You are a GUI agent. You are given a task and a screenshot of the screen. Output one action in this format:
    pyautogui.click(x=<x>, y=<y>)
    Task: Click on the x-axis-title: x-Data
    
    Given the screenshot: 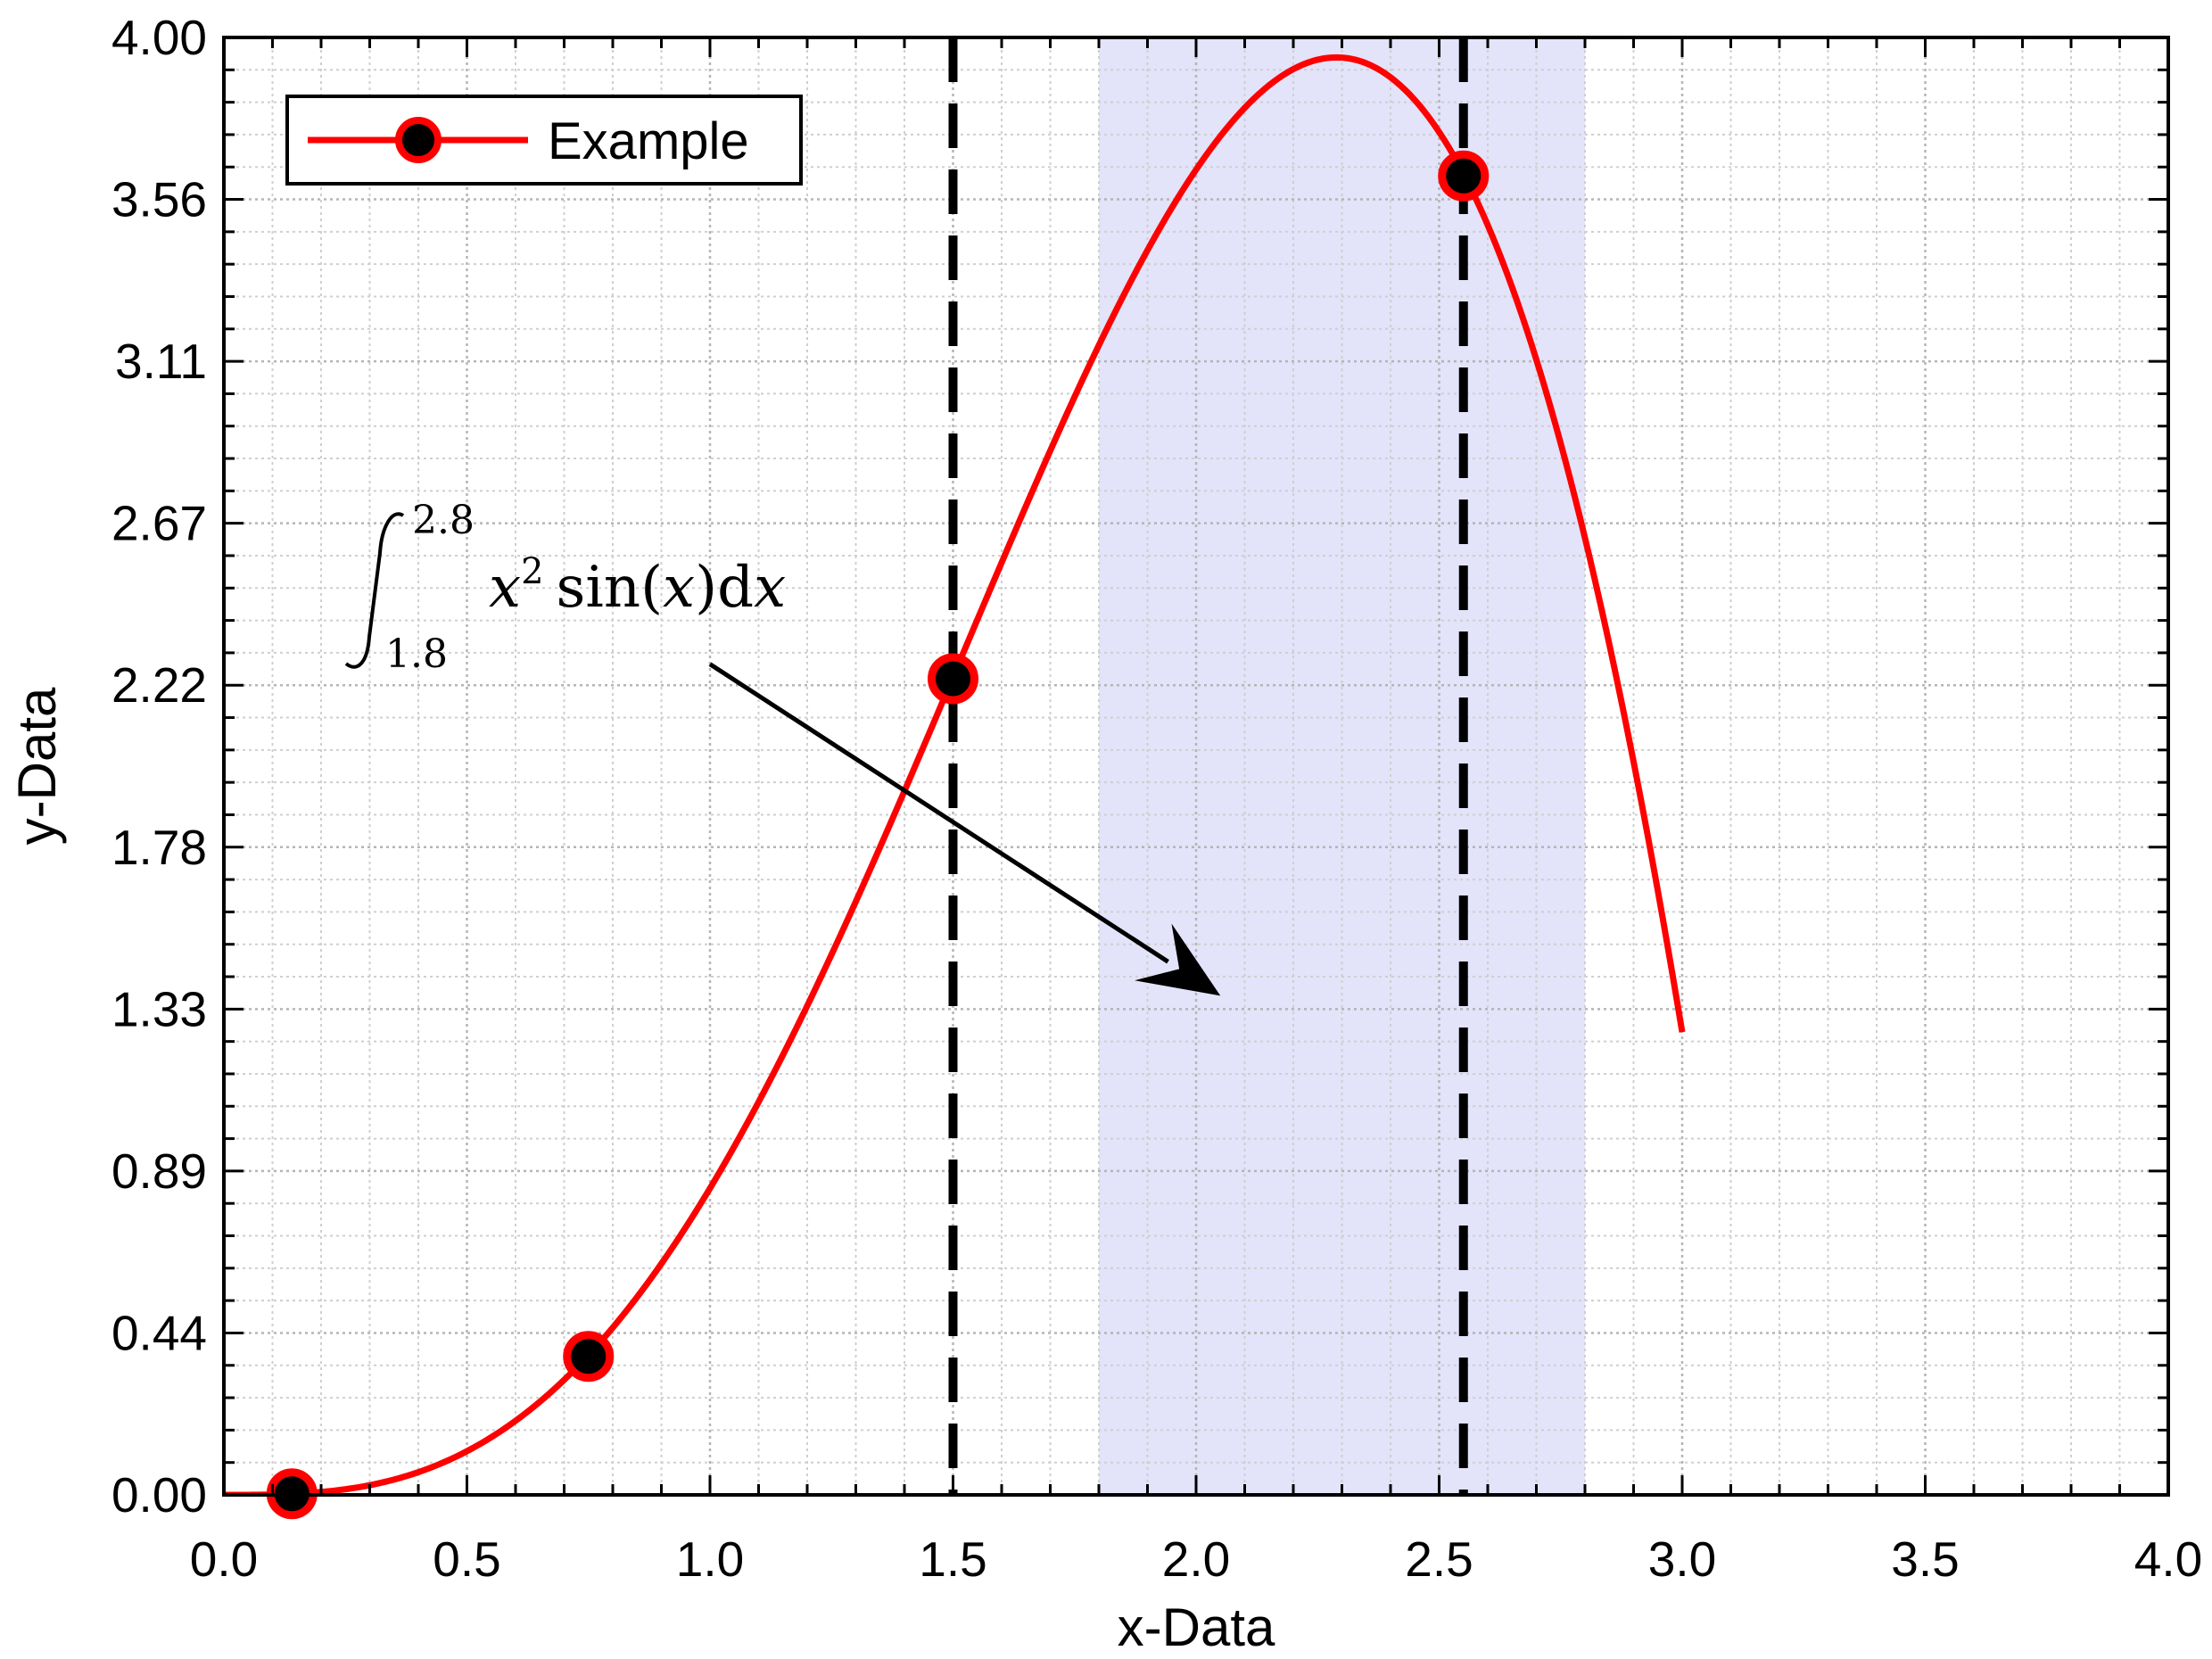 What is the action you would take?
    pyautogui.click(x=1196, y=1627)
    